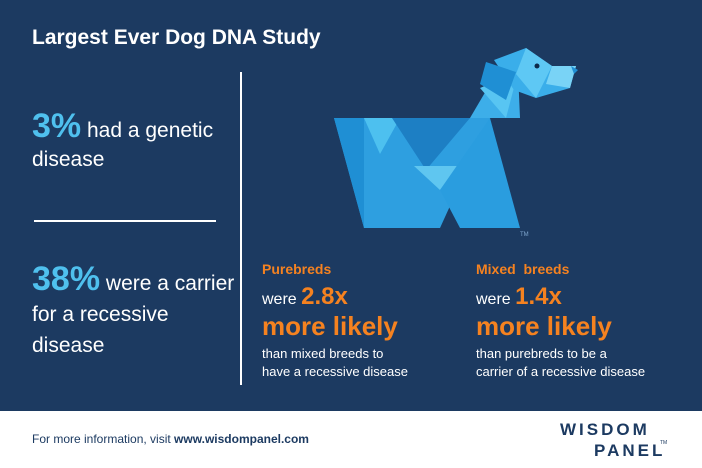 The width and height of the screenshot is (702, 468). Describe the element at coordinates (66, 279) in the screenshot. I see `stat-carrier-value: 38%` at that location.